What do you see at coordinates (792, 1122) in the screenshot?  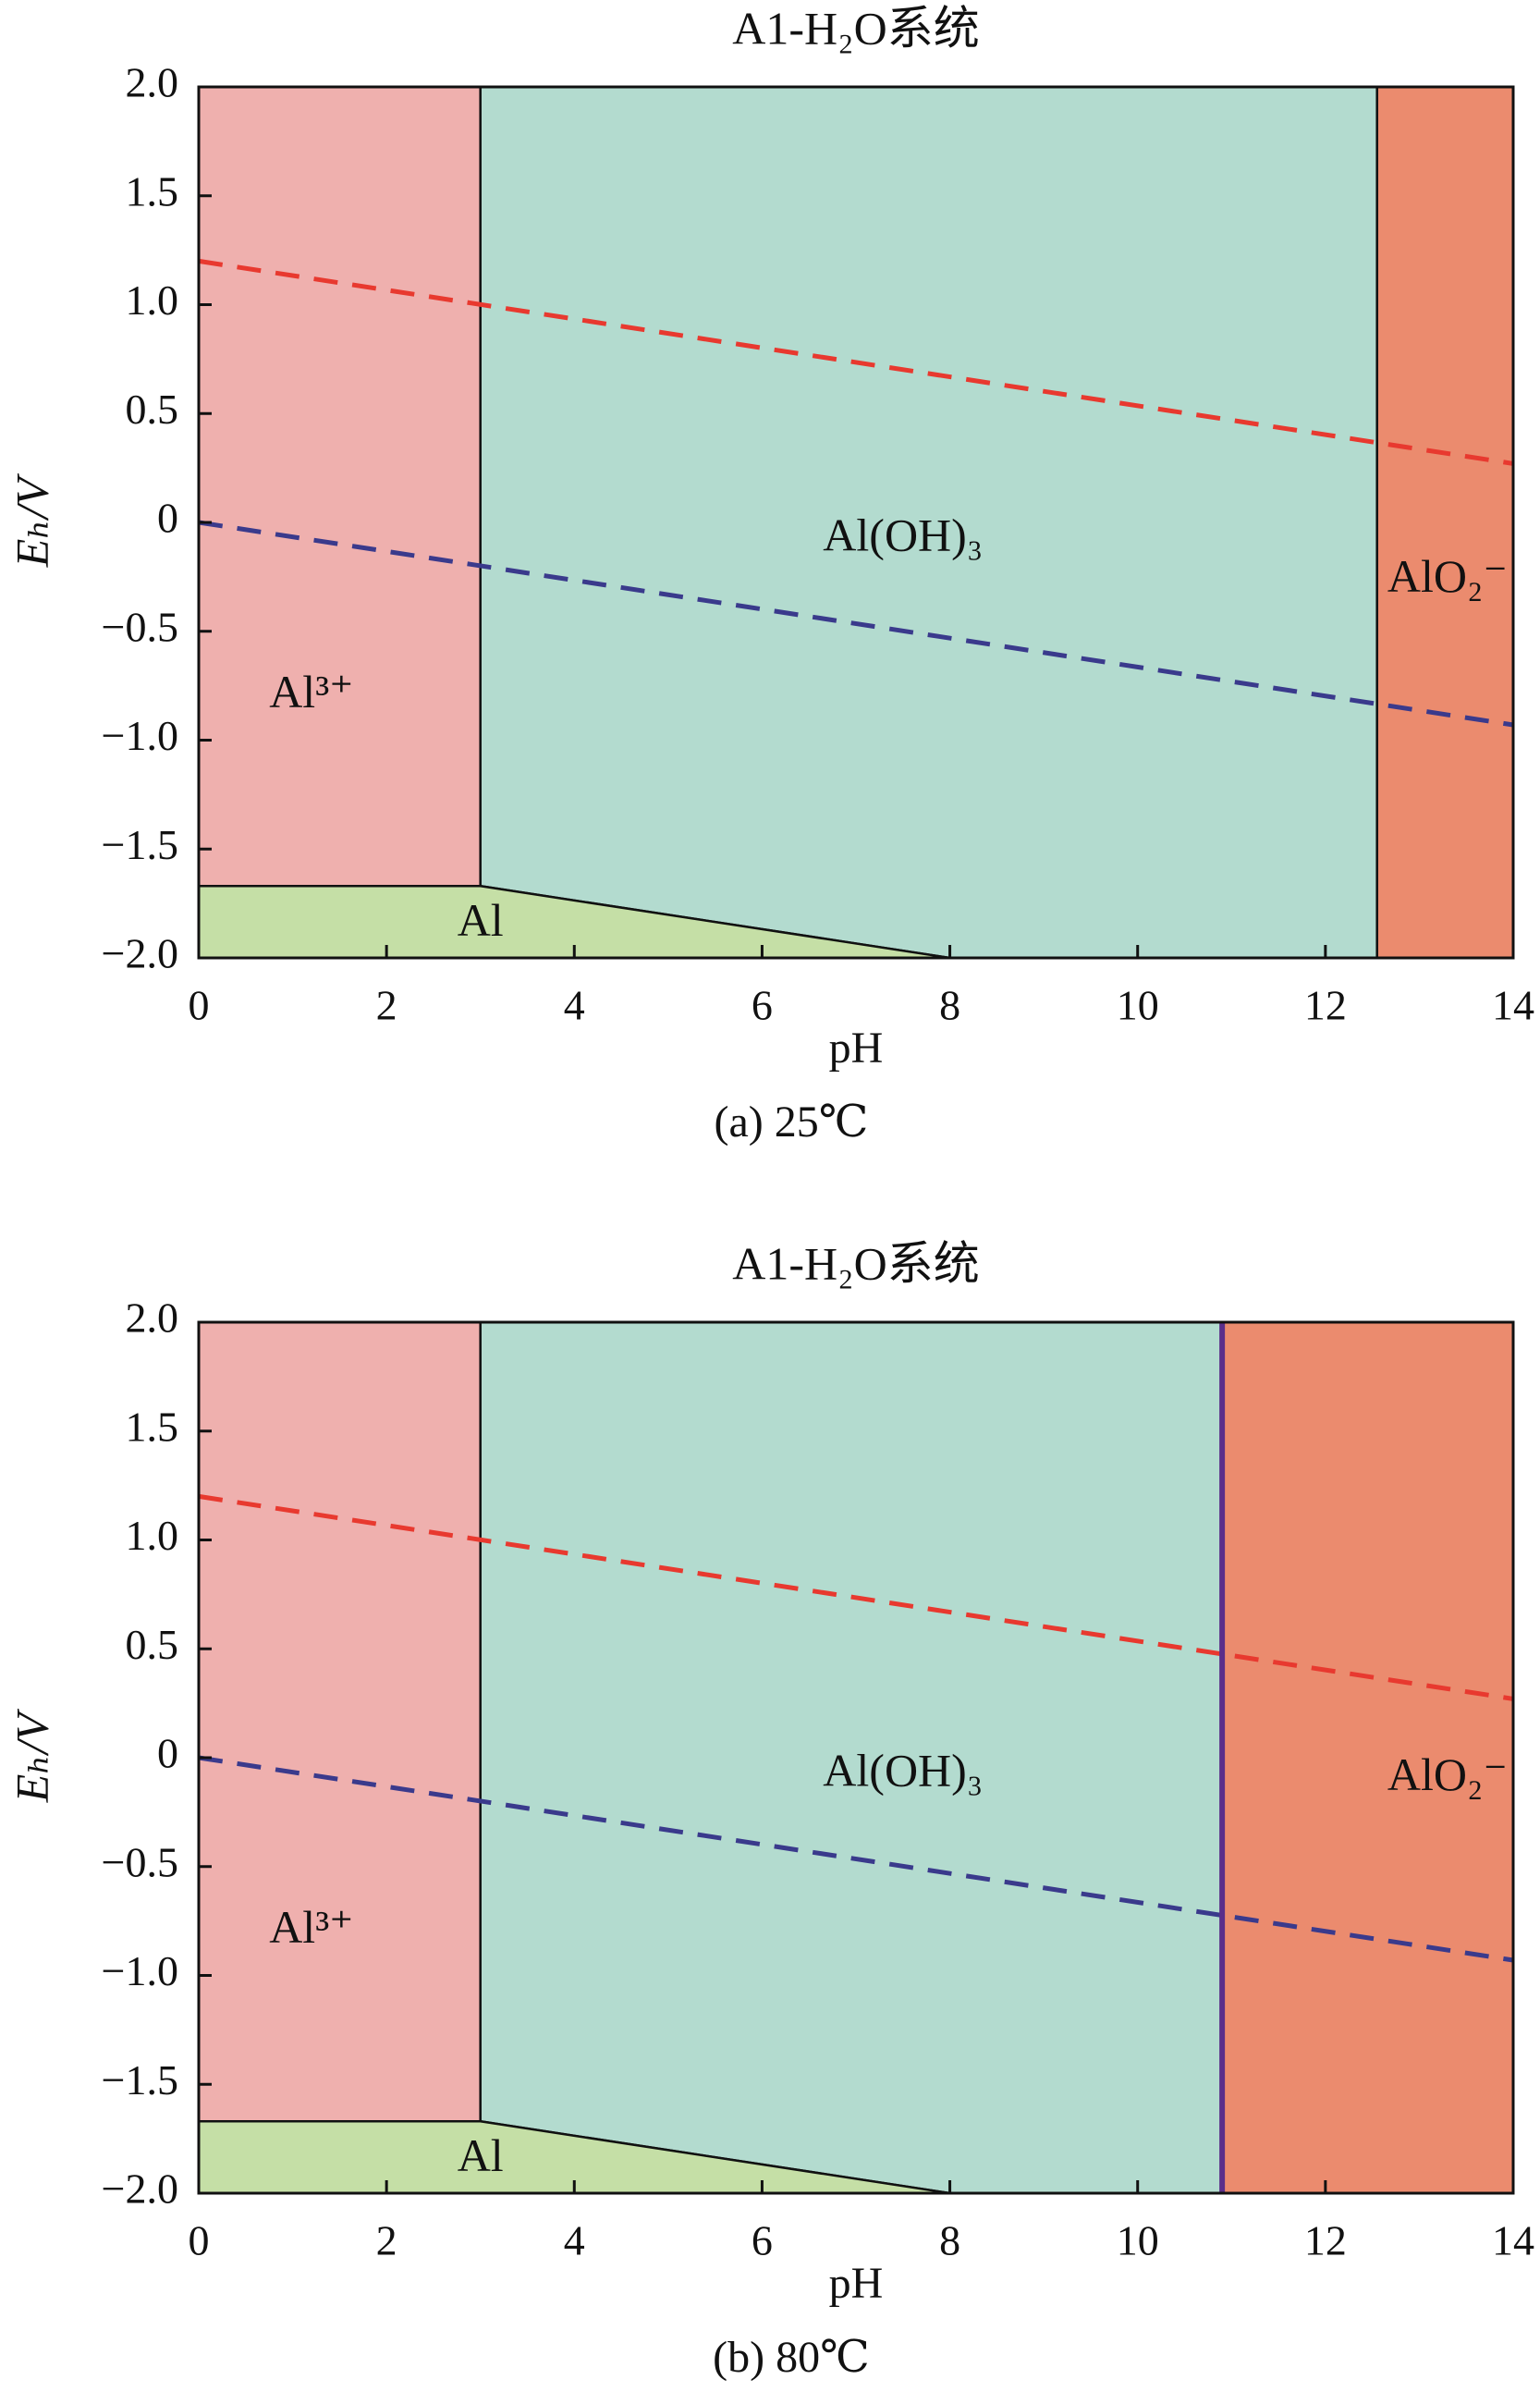 I see `caption: (a) 25℃` at bounding box center [792, 1122].